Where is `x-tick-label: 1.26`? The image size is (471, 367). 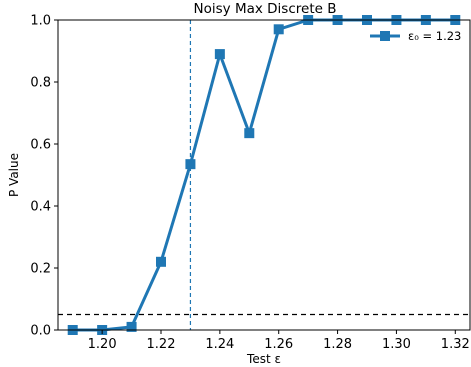
x-tick-label: 1.26 is located at coordinates (278, 344).